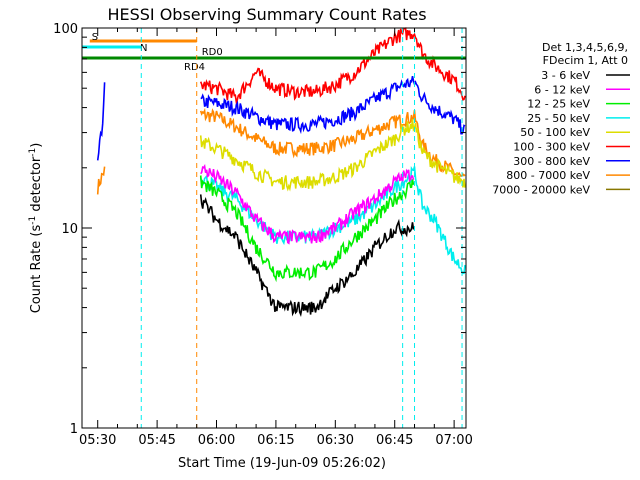 This screenshot has height=480, width=640. What do you see at coordinates (65, 29) in the screenshot?
I see `y-tick-label: 100` at bounding box center [65, 29].